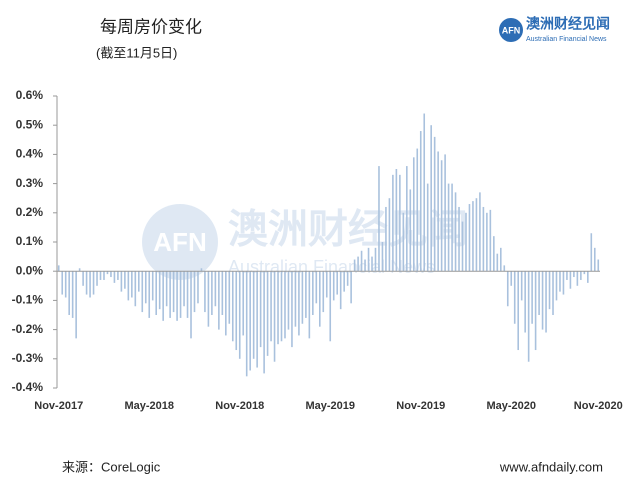 This screenshot has width=635, height=498. Describe the element at coordinates (30, 95) in the screenshot. I see `y-tick-label: 0.6%` at that location.